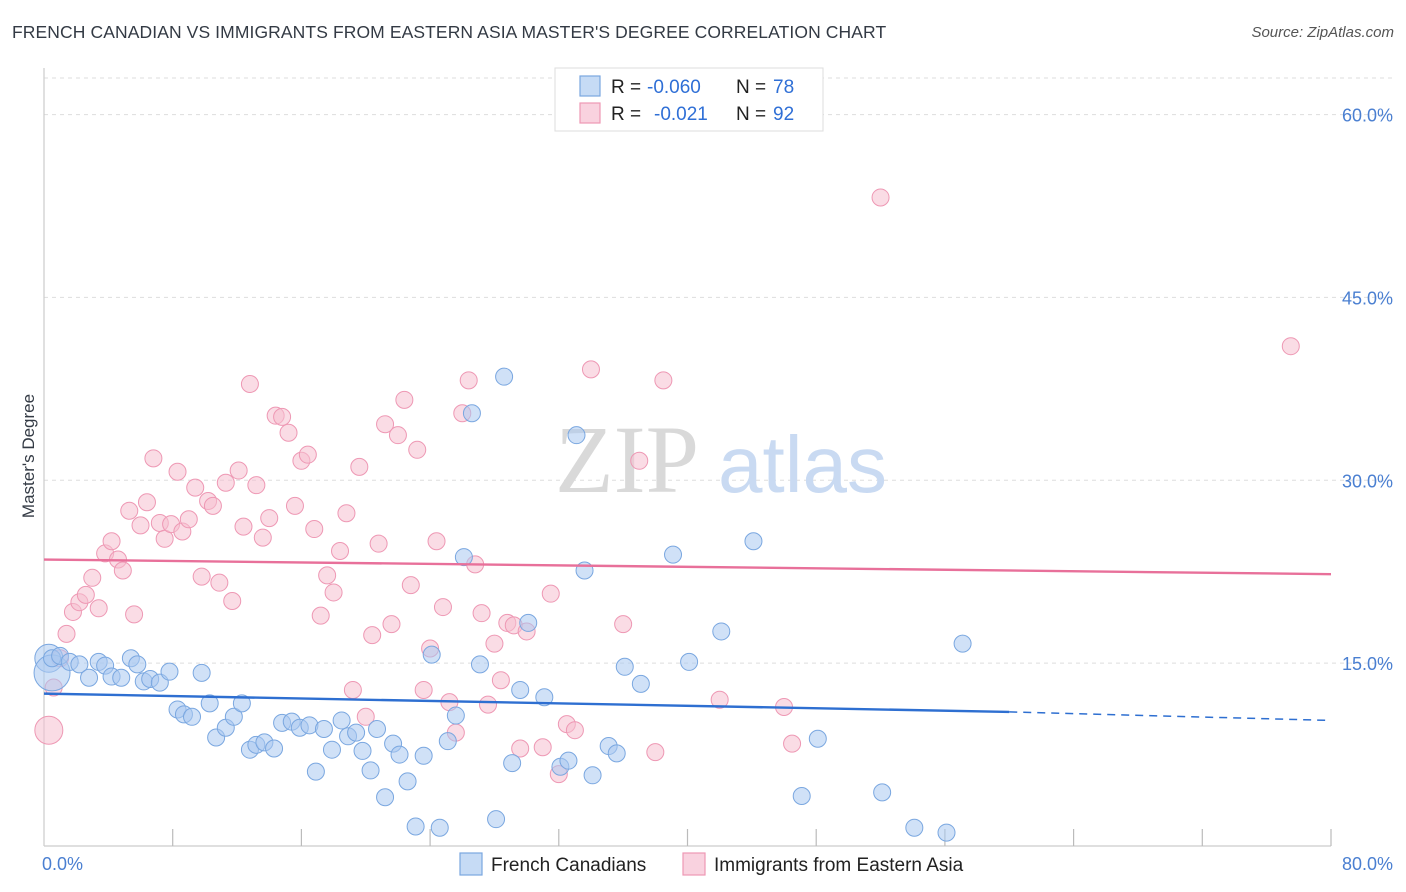  I want to click on y-tick-label: 60.0%, so click(1367, 116).